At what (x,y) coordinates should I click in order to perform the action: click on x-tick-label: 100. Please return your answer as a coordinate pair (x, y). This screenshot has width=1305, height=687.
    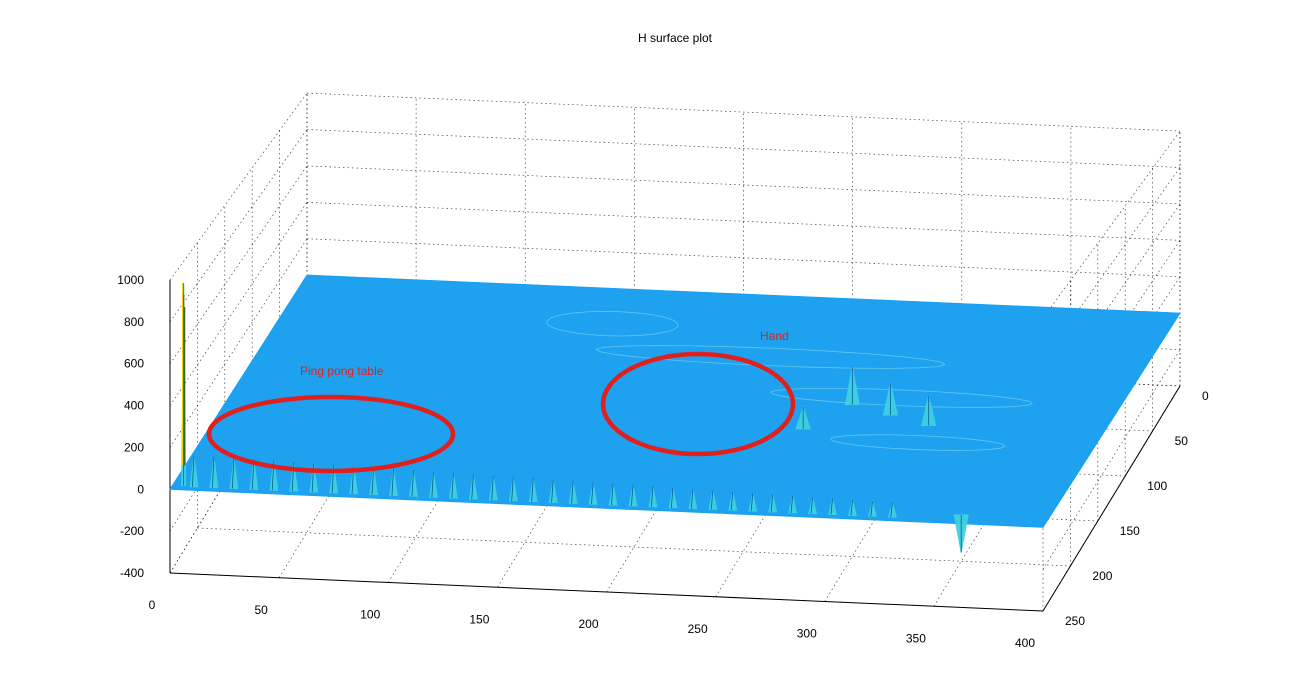
    Looking at the image, I should click on (370, 615).